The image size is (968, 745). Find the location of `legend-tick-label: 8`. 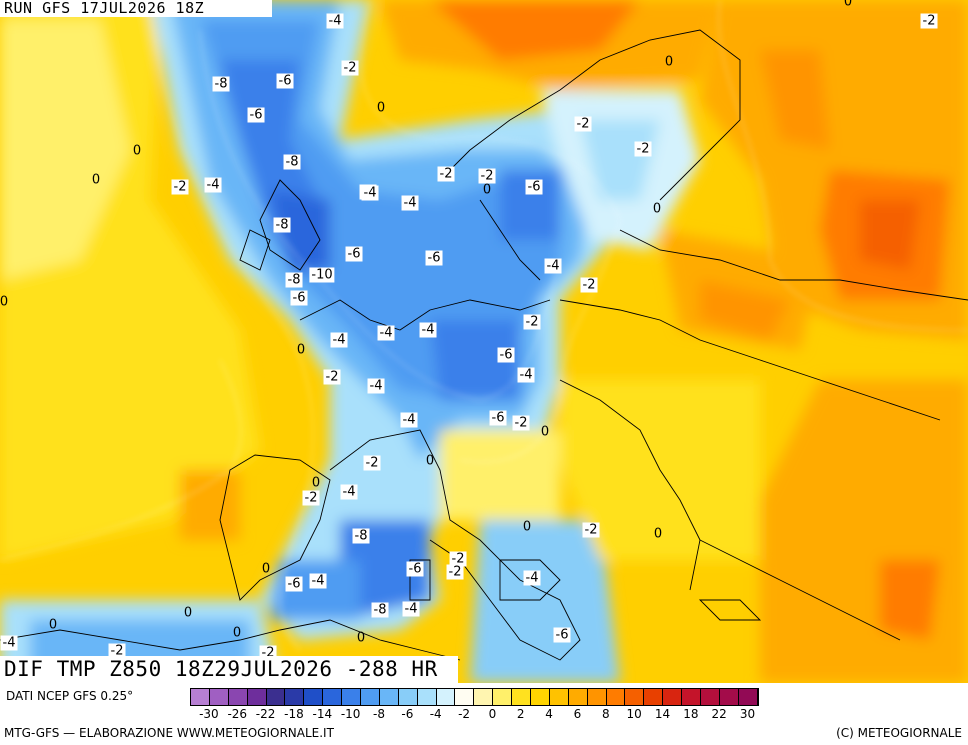

legend-tick-label: 8 is located at coordinates (605, 714).